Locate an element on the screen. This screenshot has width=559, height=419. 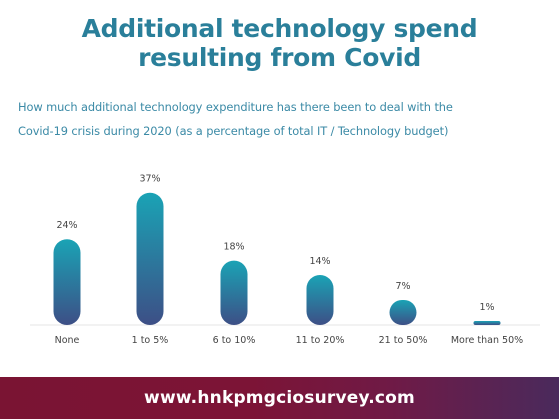
title-line-1: Additional technology spend is located at coordinates (279, 28).